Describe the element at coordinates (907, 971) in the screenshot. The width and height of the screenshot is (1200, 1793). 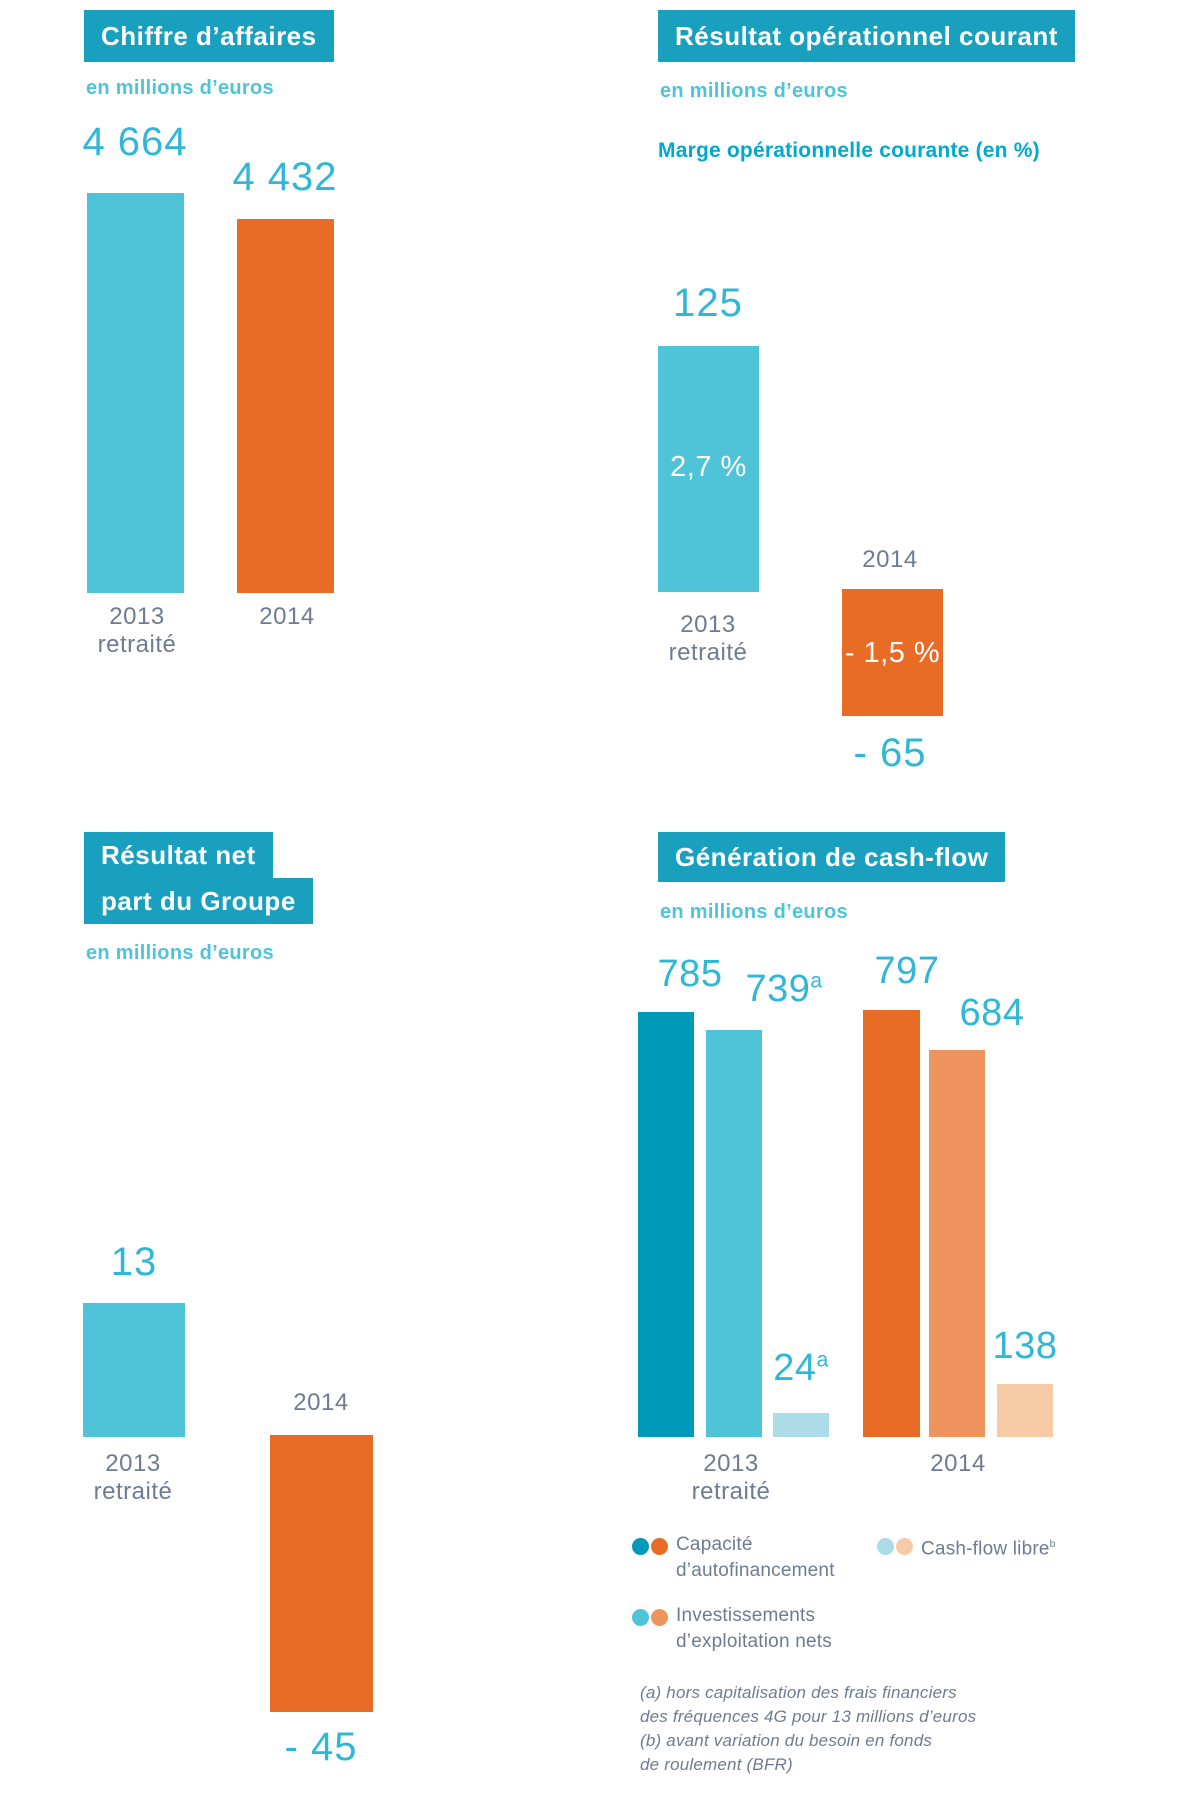
I see `value-label-caf-2014: 797` at that location.